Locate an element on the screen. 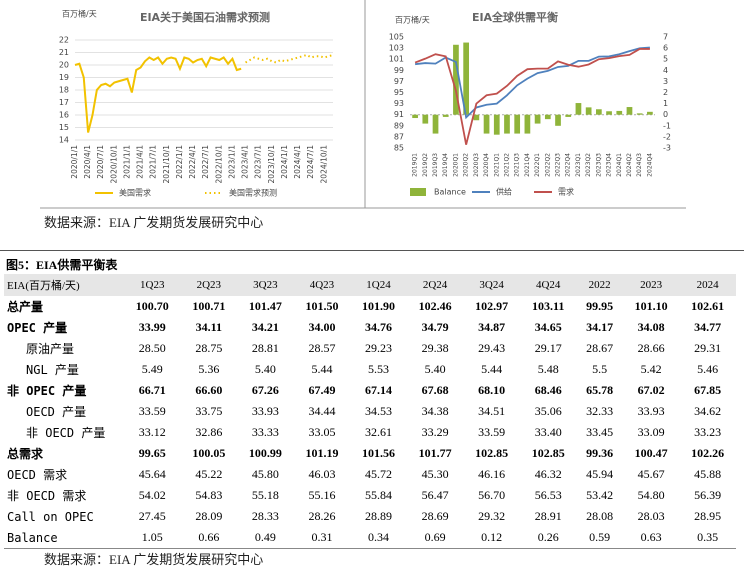  y-tick-label: 99 is located at coordinates (399, 70).